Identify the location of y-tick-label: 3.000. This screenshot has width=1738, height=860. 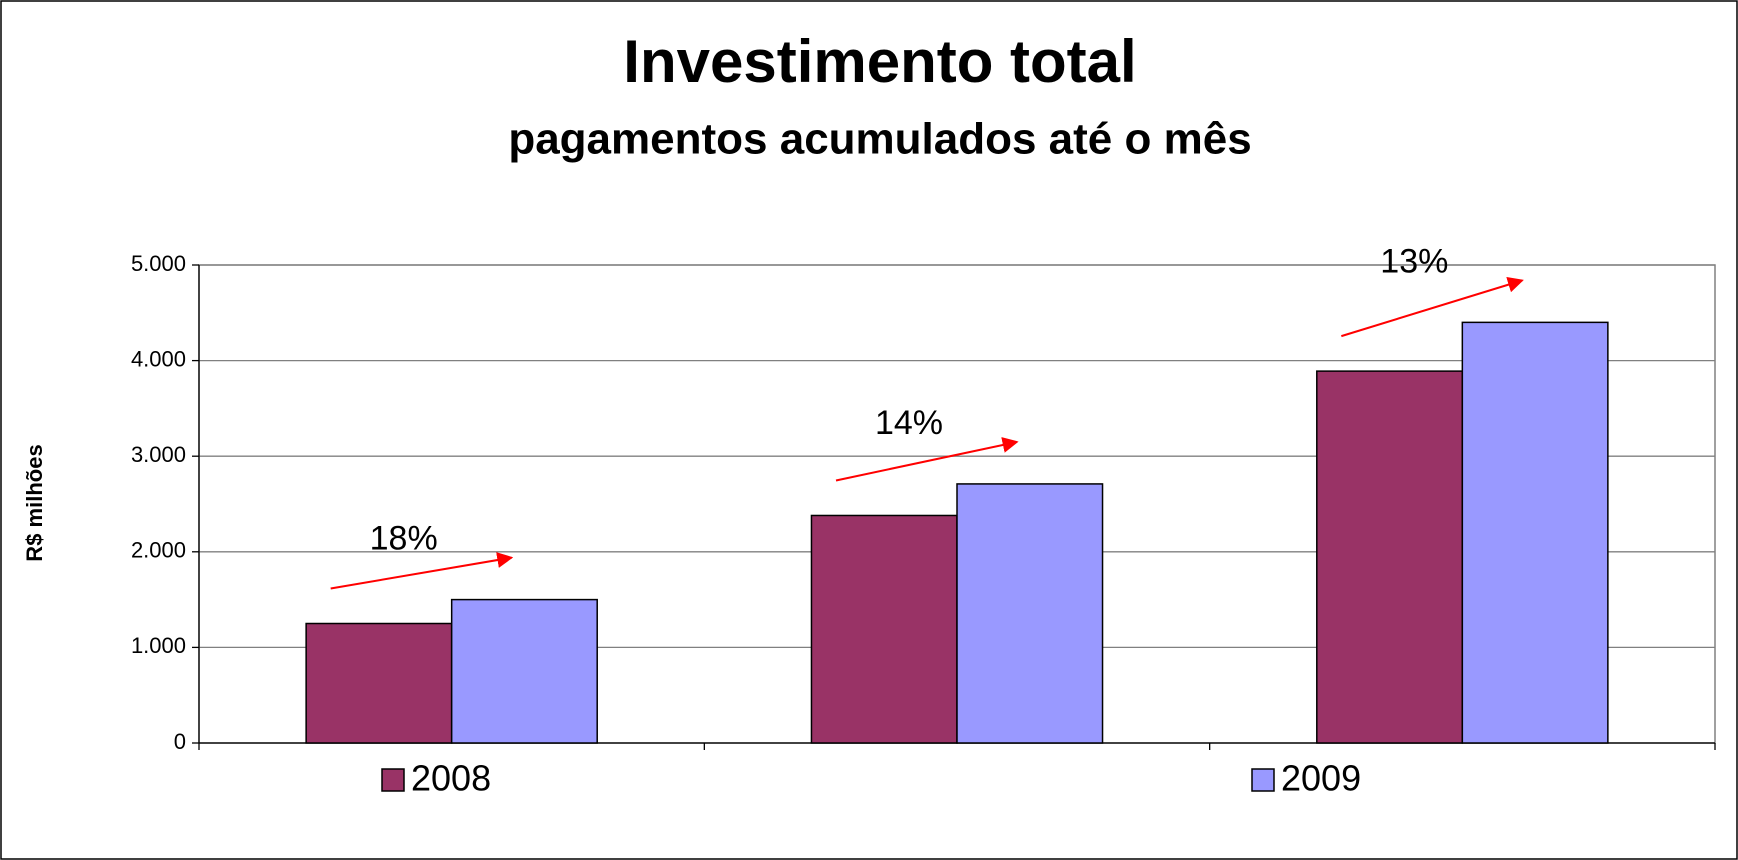
(158, 454).